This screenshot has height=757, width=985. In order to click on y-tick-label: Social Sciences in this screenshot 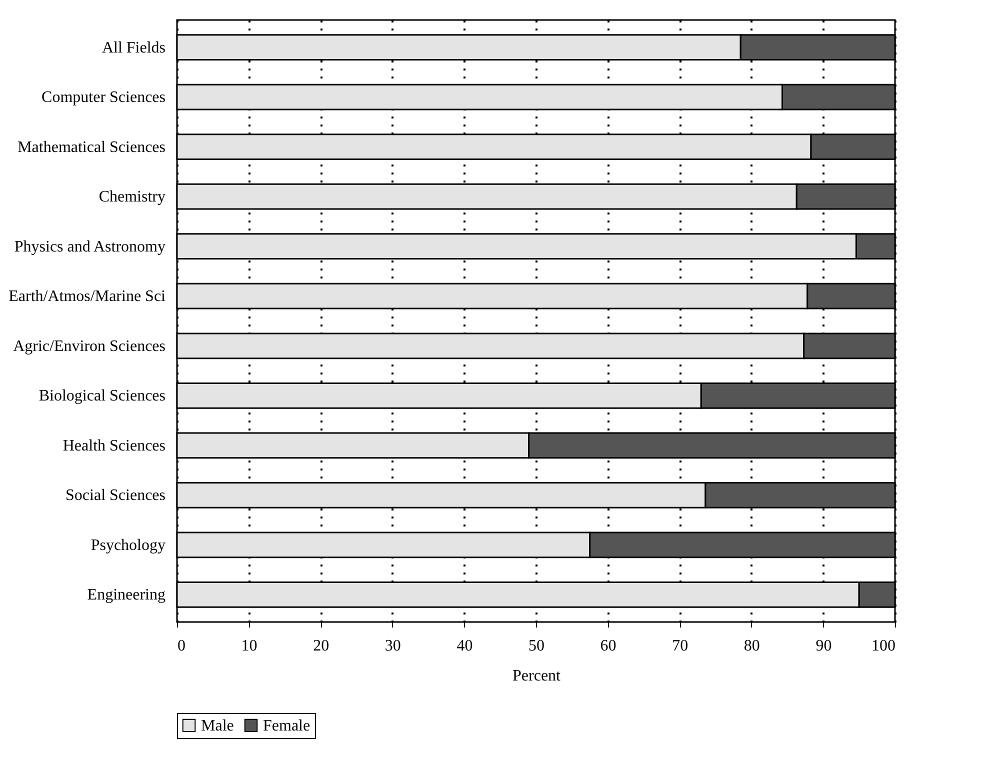, I will do `click(116, 495)`.